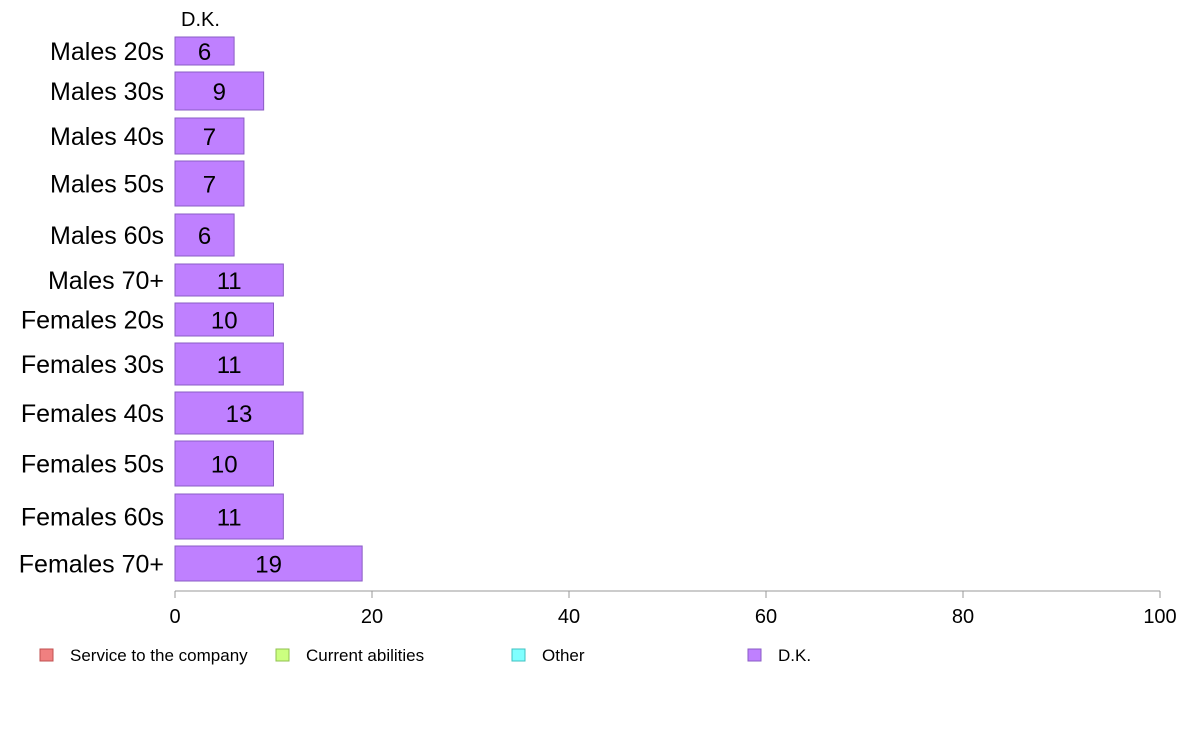  Describe the element at coordinates (1159, 617) in the screenshot. I see `x-tick-label: 100` at that location.